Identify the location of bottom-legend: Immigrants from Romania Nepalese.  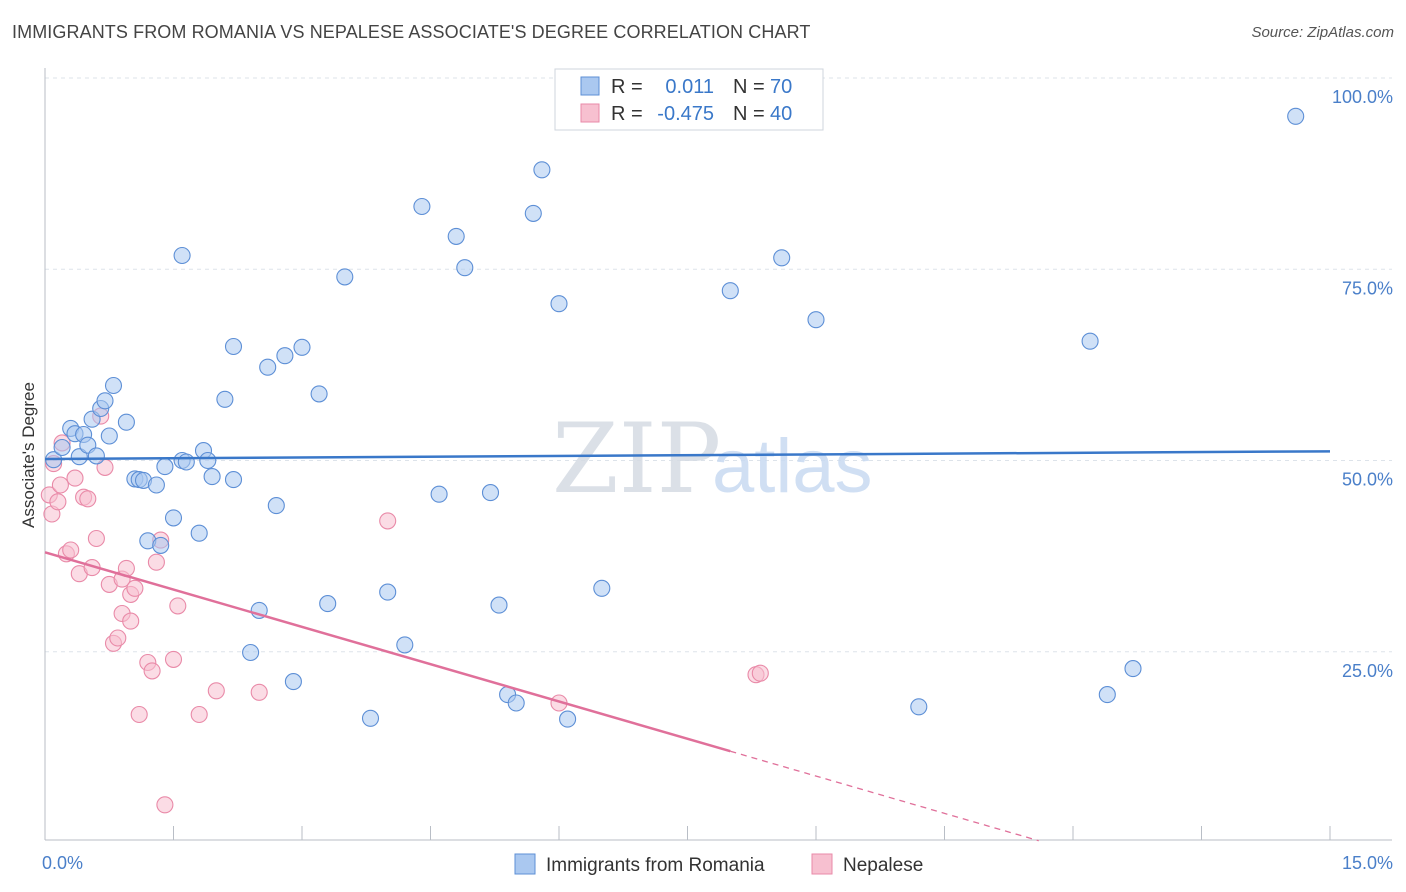
(718, 864).